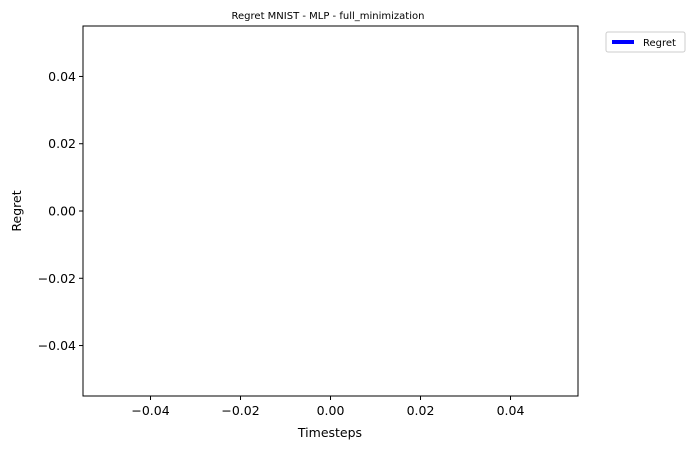  I want to click on legend: Regret, so click(645, 42).